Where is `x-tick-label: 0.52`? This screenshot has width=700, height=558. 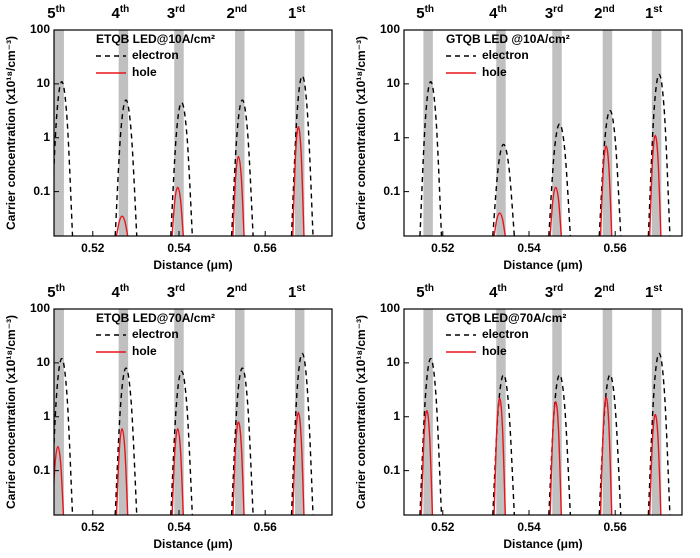 x-tick-label: 0.52 is located at coordinates (443, 248).